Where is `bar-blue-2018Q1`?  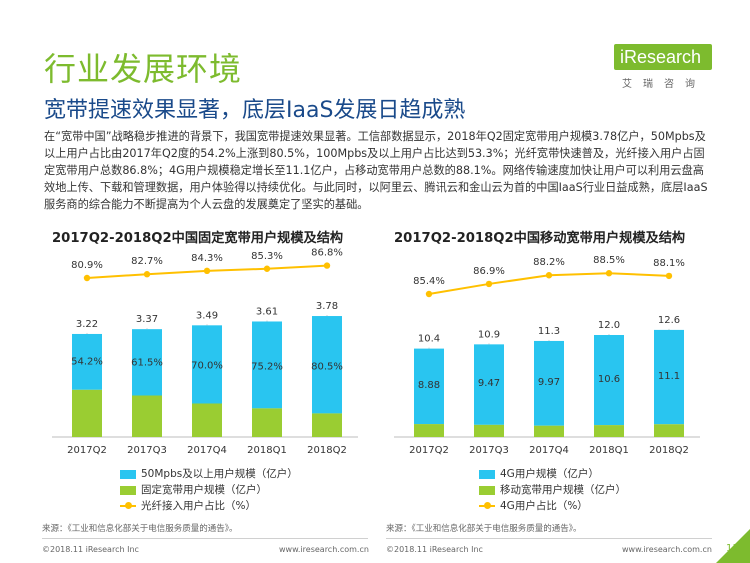 bar-blue-2018Q1 is located at coordinates (609, 380).